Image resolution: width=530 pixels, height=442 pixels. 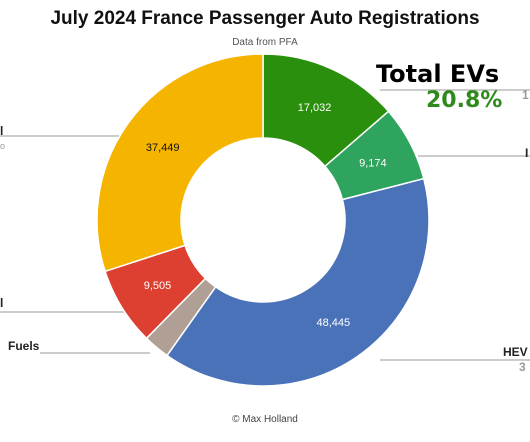 I want to click on clipped-label-left-mid: l, so click(x=2, y=303).